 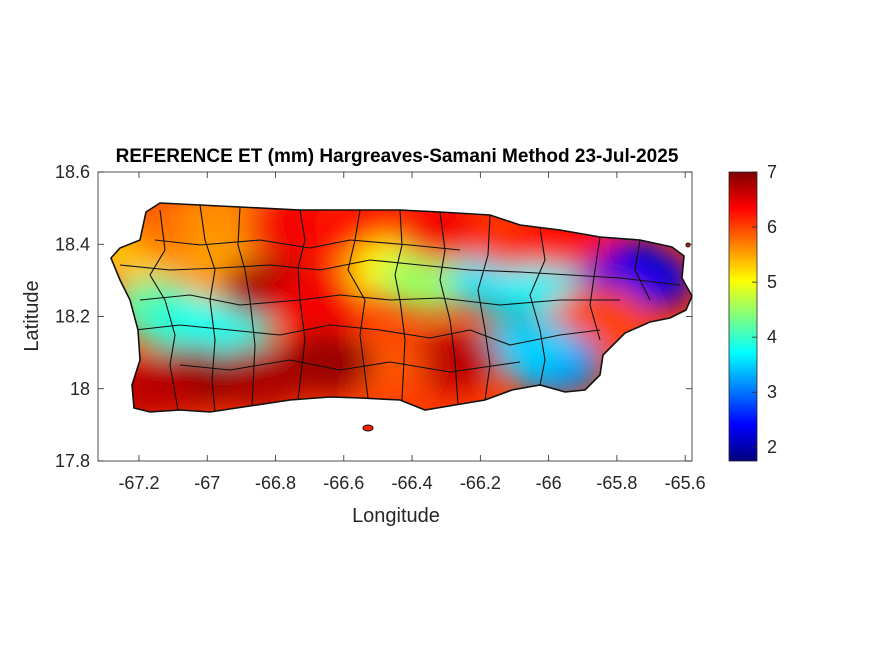 What do you see at coordinates (80, 389) in the screenshot?
I see `y-tick-label-1: 18` at bounding box center [80, 389].